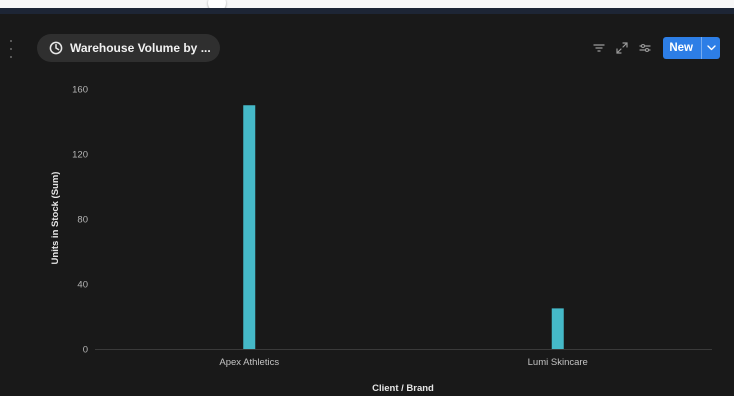  I want to click on y-axis-title: Units in Stock (Sum), so click(55, 218).